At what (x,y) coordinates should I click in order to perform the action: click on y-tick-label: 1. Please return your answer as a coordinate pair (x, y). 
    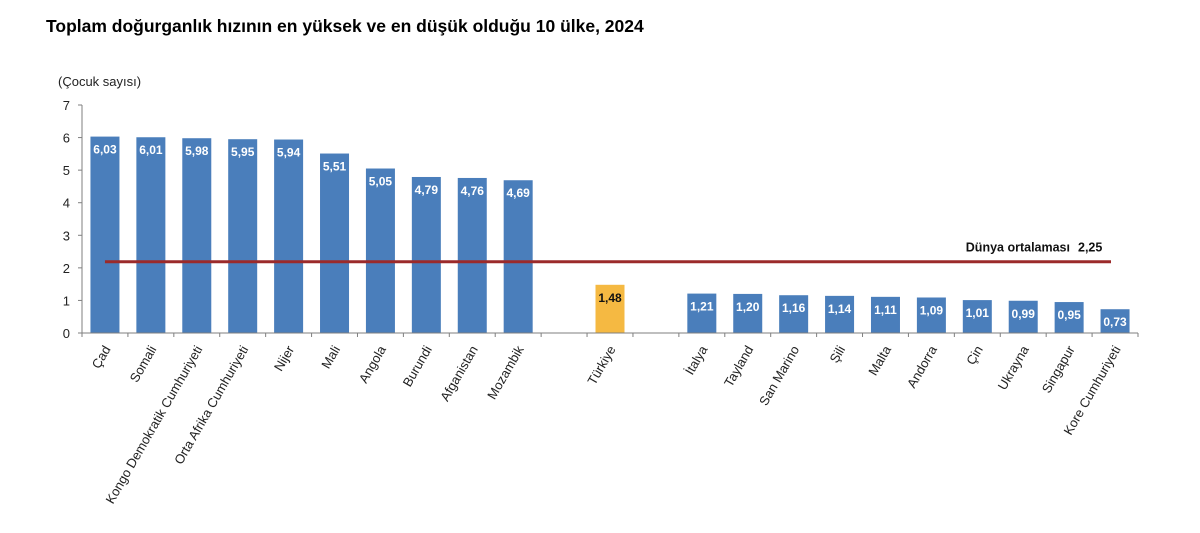
    Looking at the image, I should click on (66, 300).